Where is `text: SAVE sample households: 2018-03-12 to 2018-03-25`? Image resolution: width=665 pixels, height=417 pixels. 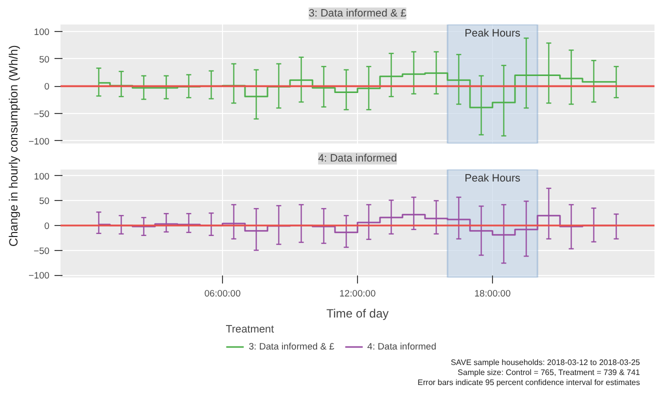 text: SAVE sample households: 2018-03-12 to 2018-03-25 is located at coordinates (545, 362).